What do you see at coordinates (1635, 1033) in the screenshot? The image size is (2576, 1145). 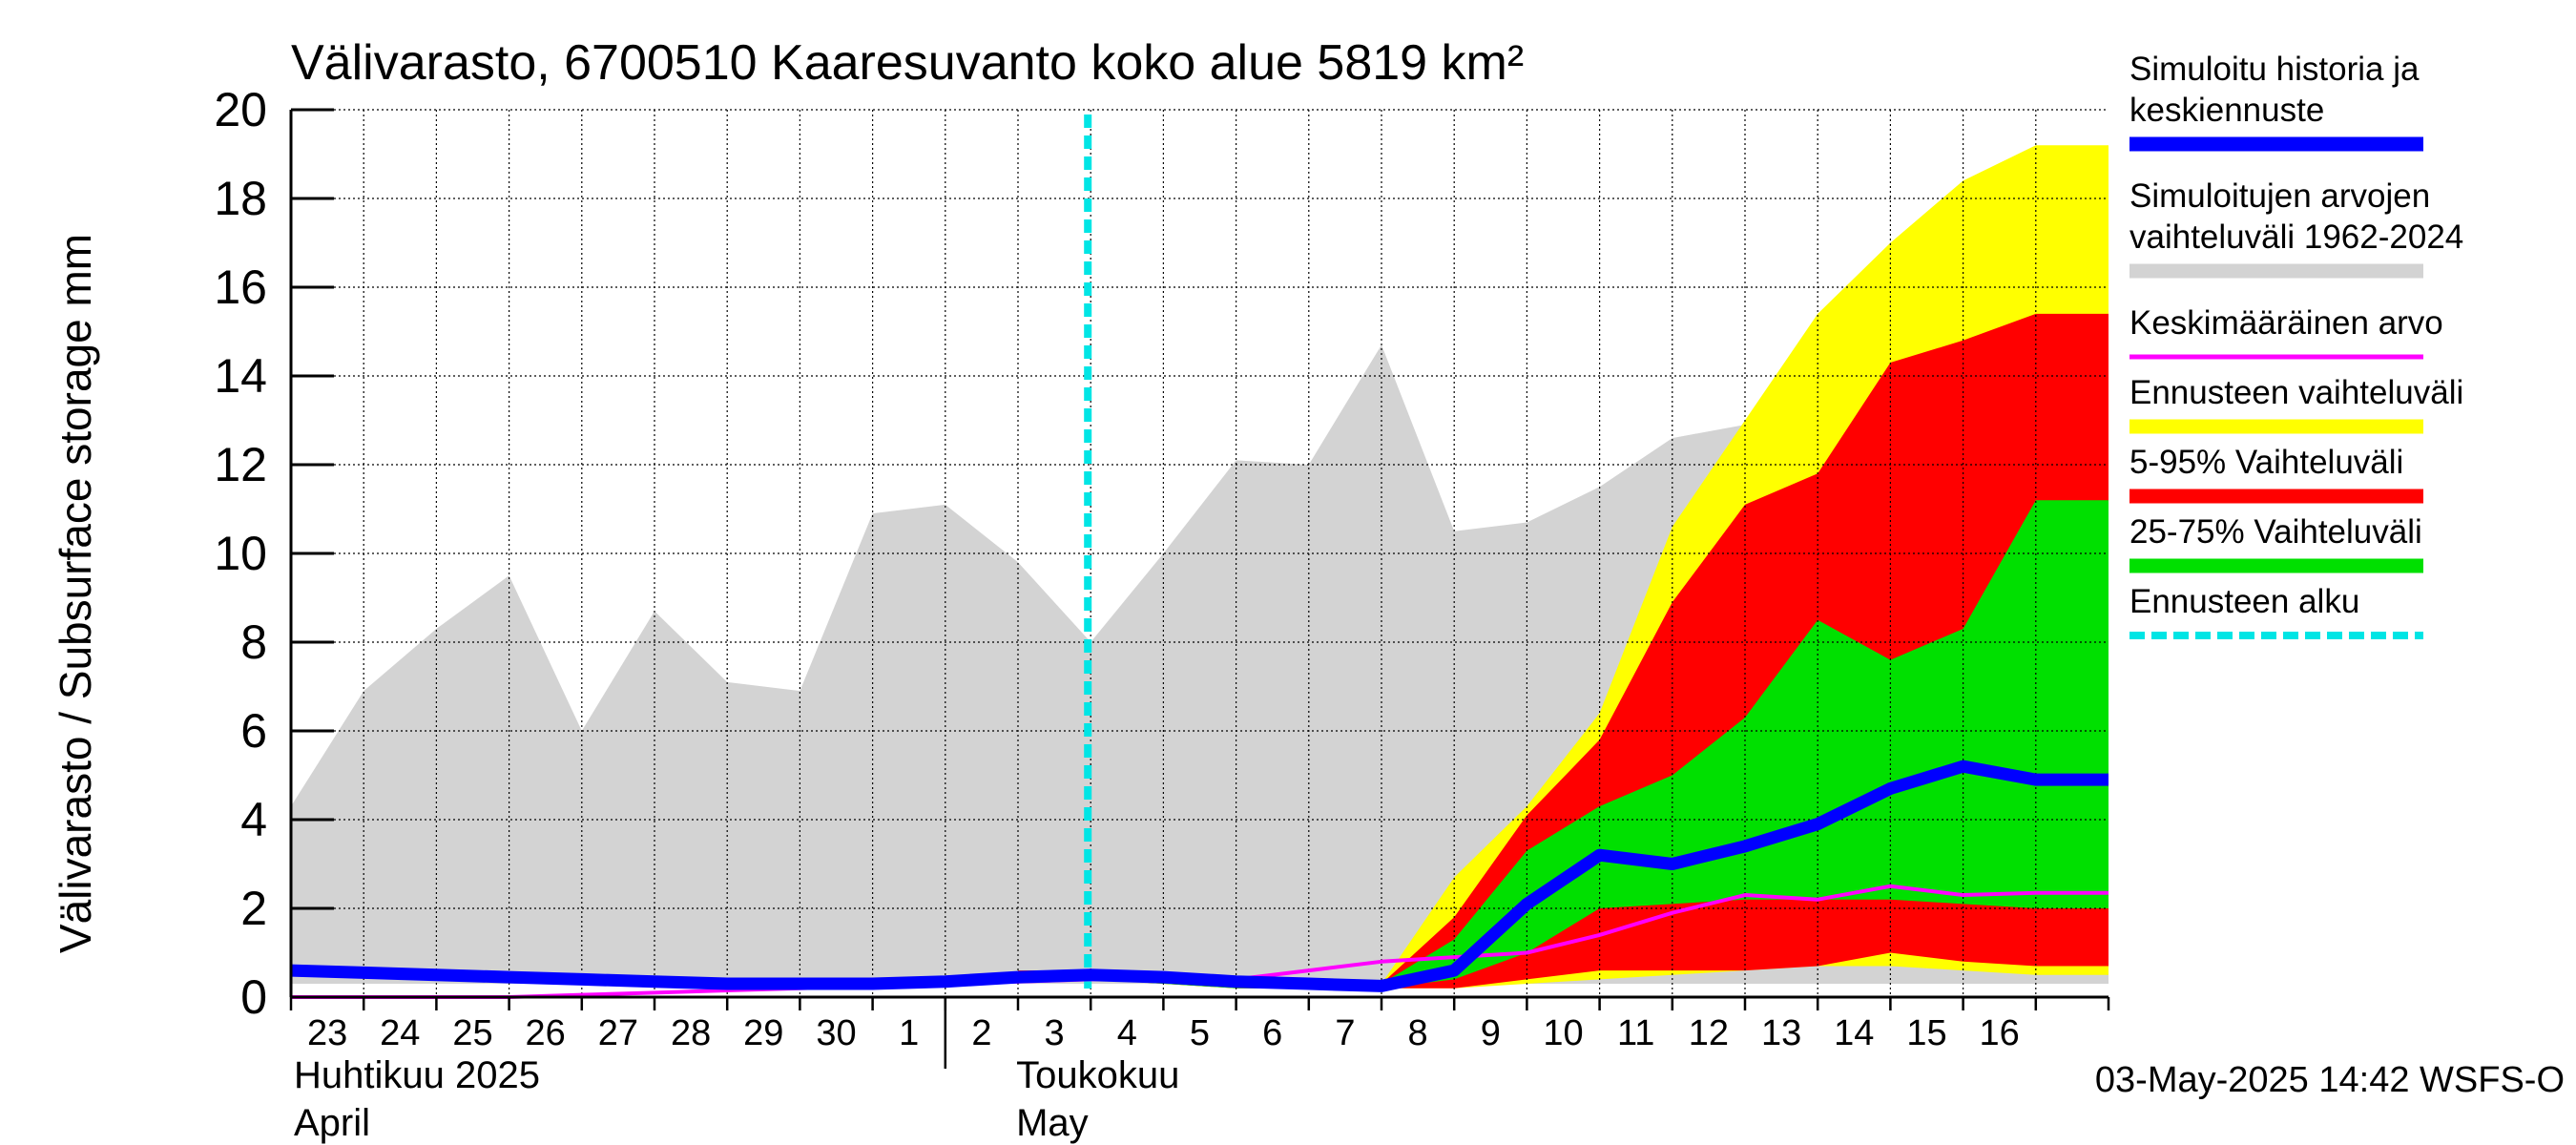 I see `x-tick-label: 11` at bounding box center [1635, 1033].